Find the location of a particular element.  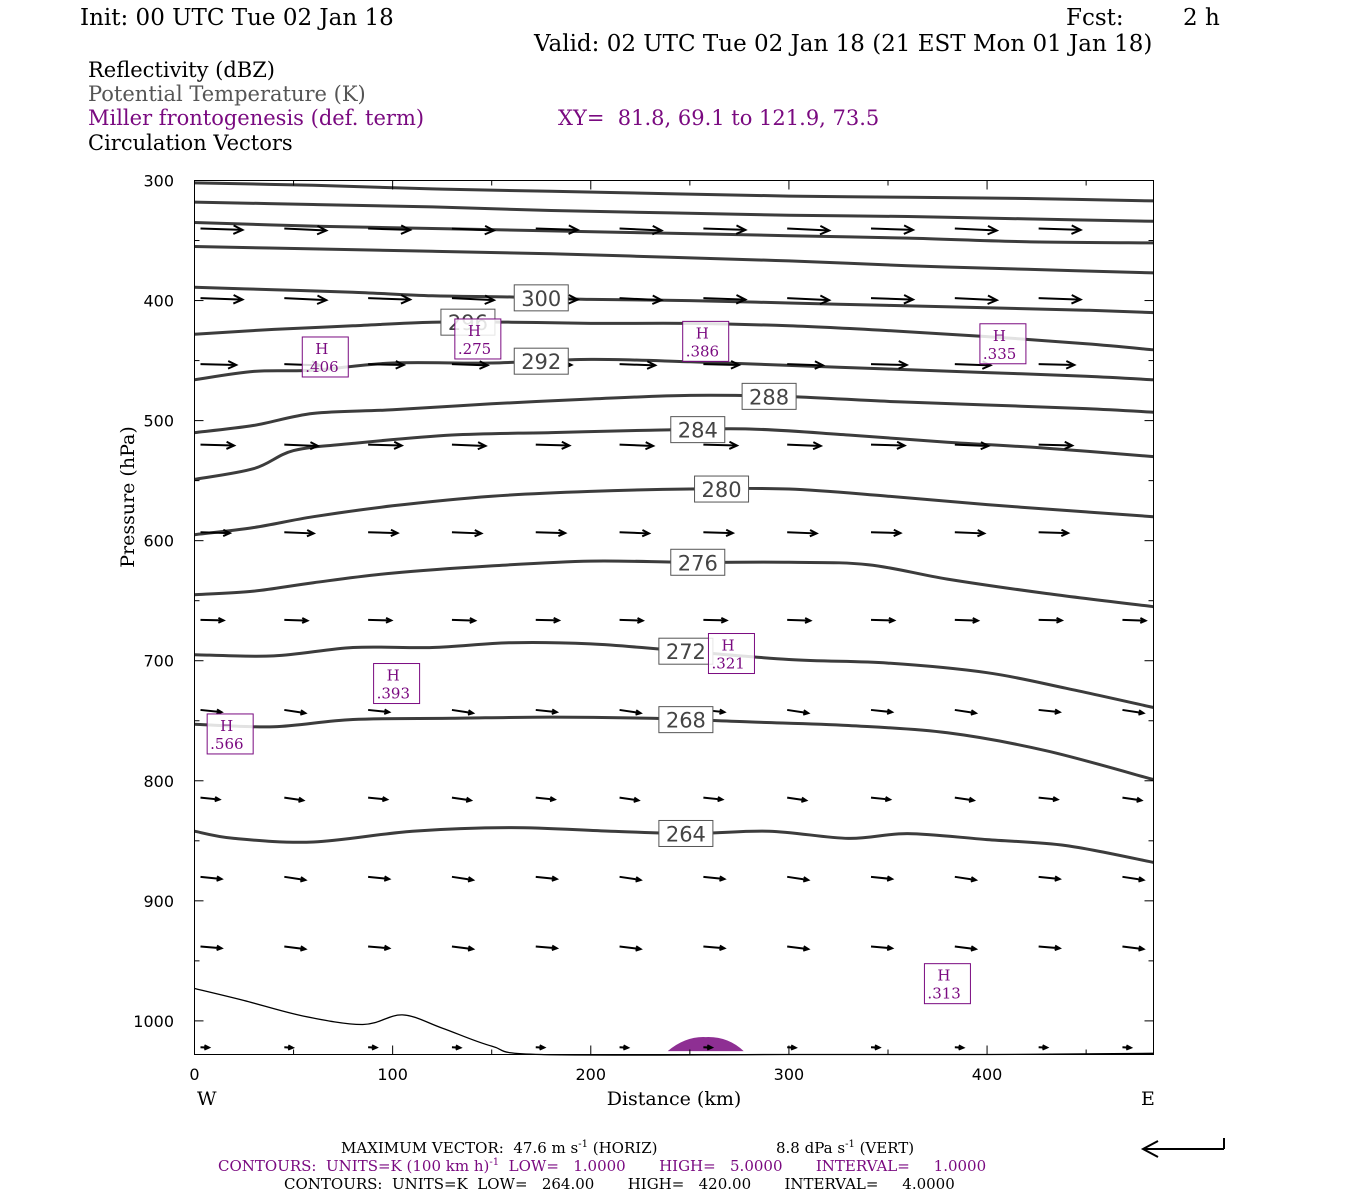

x-end-label-west: W is located at coordinates (207, 1099).